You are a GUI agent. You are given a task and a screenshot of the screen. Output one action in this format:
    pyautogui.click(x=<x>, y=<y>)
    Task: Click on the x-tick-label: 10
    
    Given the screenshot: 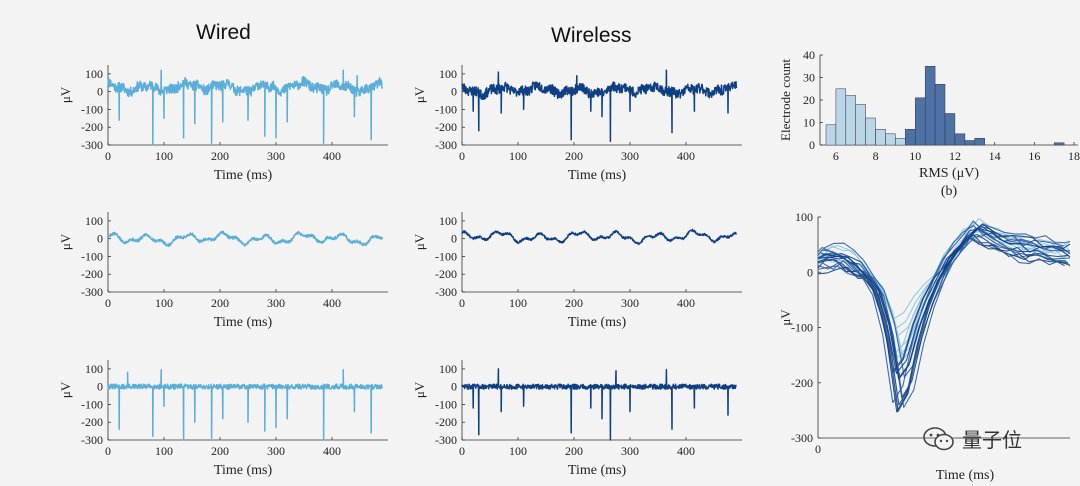 What is the action you would take?
    pyautogui.click(x=915, y=156)
    